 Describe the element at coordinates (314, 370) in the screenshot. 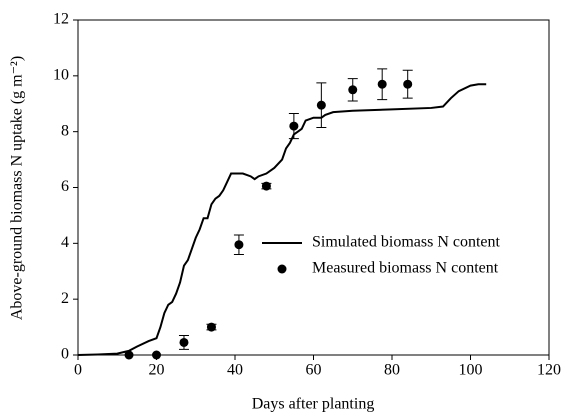

I see `x-tick-label: 60` at that location.